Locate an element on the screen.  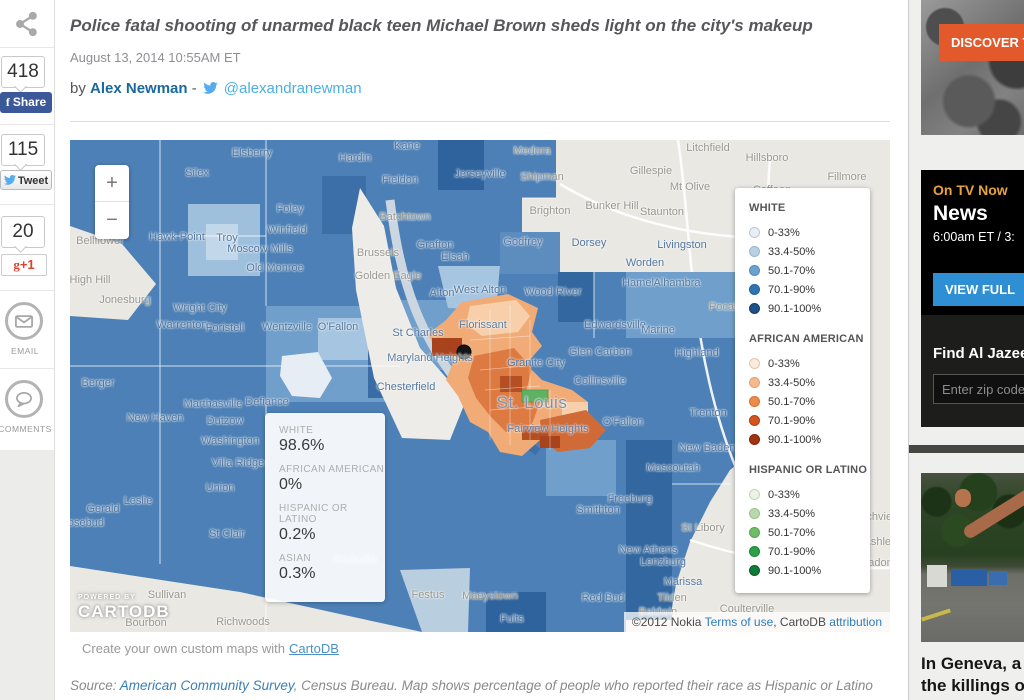
gplus-icon: g is located at coordinates (16, 264).